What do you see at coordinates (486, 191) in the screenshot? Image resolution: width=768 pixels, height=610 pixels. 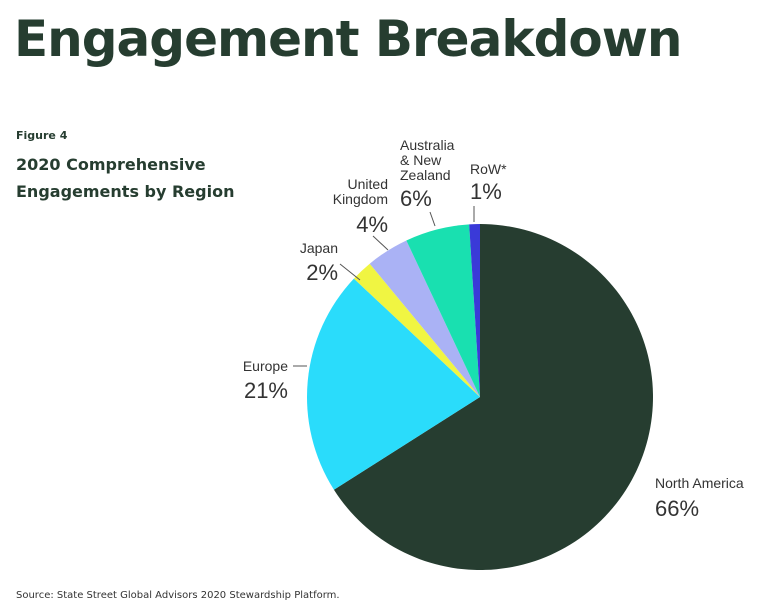 I see `slice-value-label: 1%` at bounding box center [486, 191].